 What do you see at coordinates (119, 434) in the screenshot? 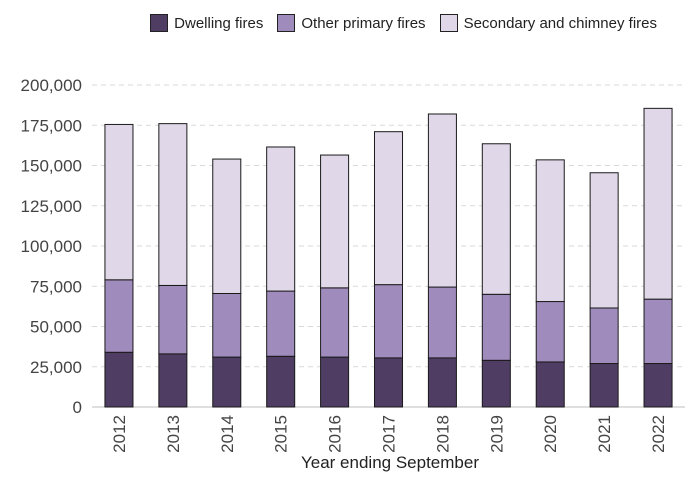
I see `x-tick-label: 2012` at bounding box center [119, 434].